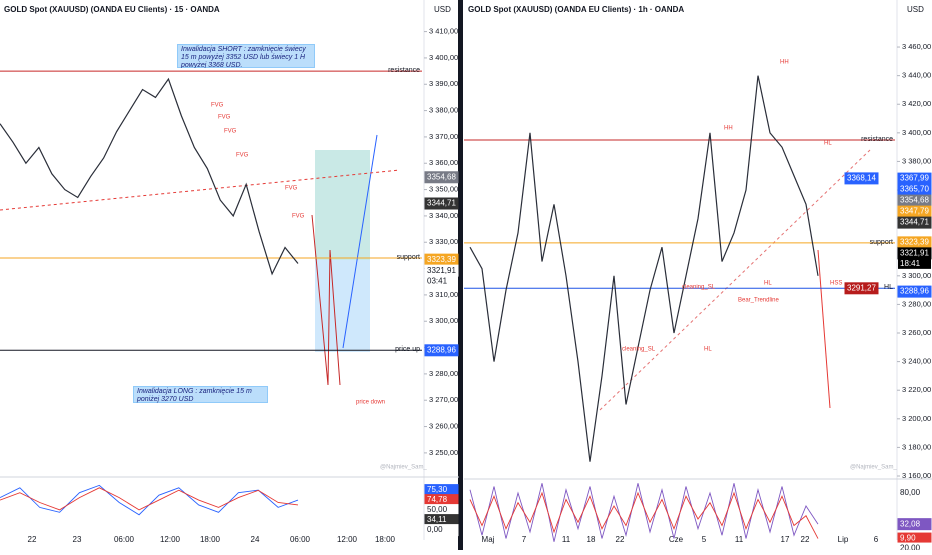 This screenshot has height=555, width=932. Describe the element at coordinates (460, 275) in the screenshot. I see `panel-divider` at that location.